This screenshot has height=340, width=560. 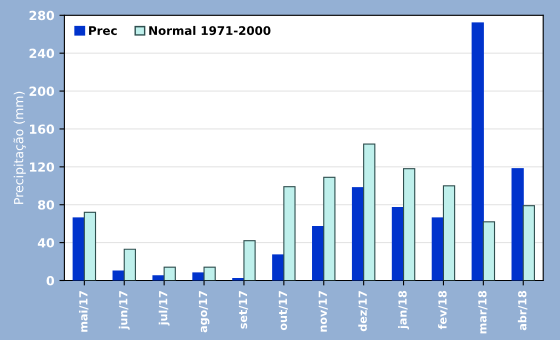 I want to click on y-tick-label: 200, so click(x=42, y=91).